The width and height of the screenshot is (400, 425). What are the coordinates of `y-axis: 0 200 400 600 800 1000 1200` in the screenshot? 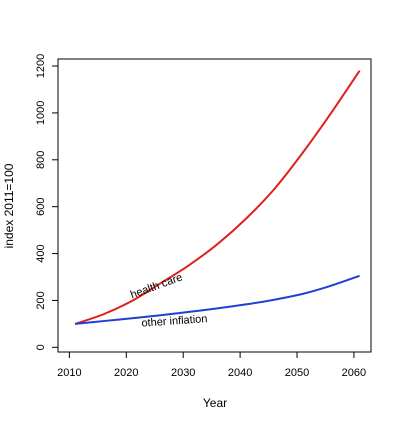 It's located at (46, 202).